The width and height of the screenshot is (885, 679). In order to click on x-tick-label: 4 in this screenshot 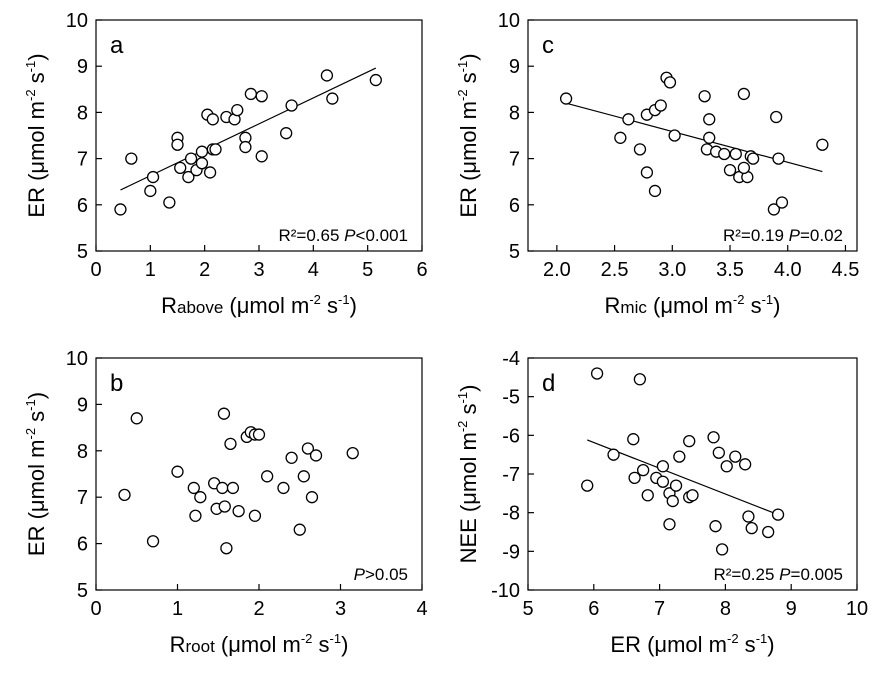, I will do `click(421, 609)`.